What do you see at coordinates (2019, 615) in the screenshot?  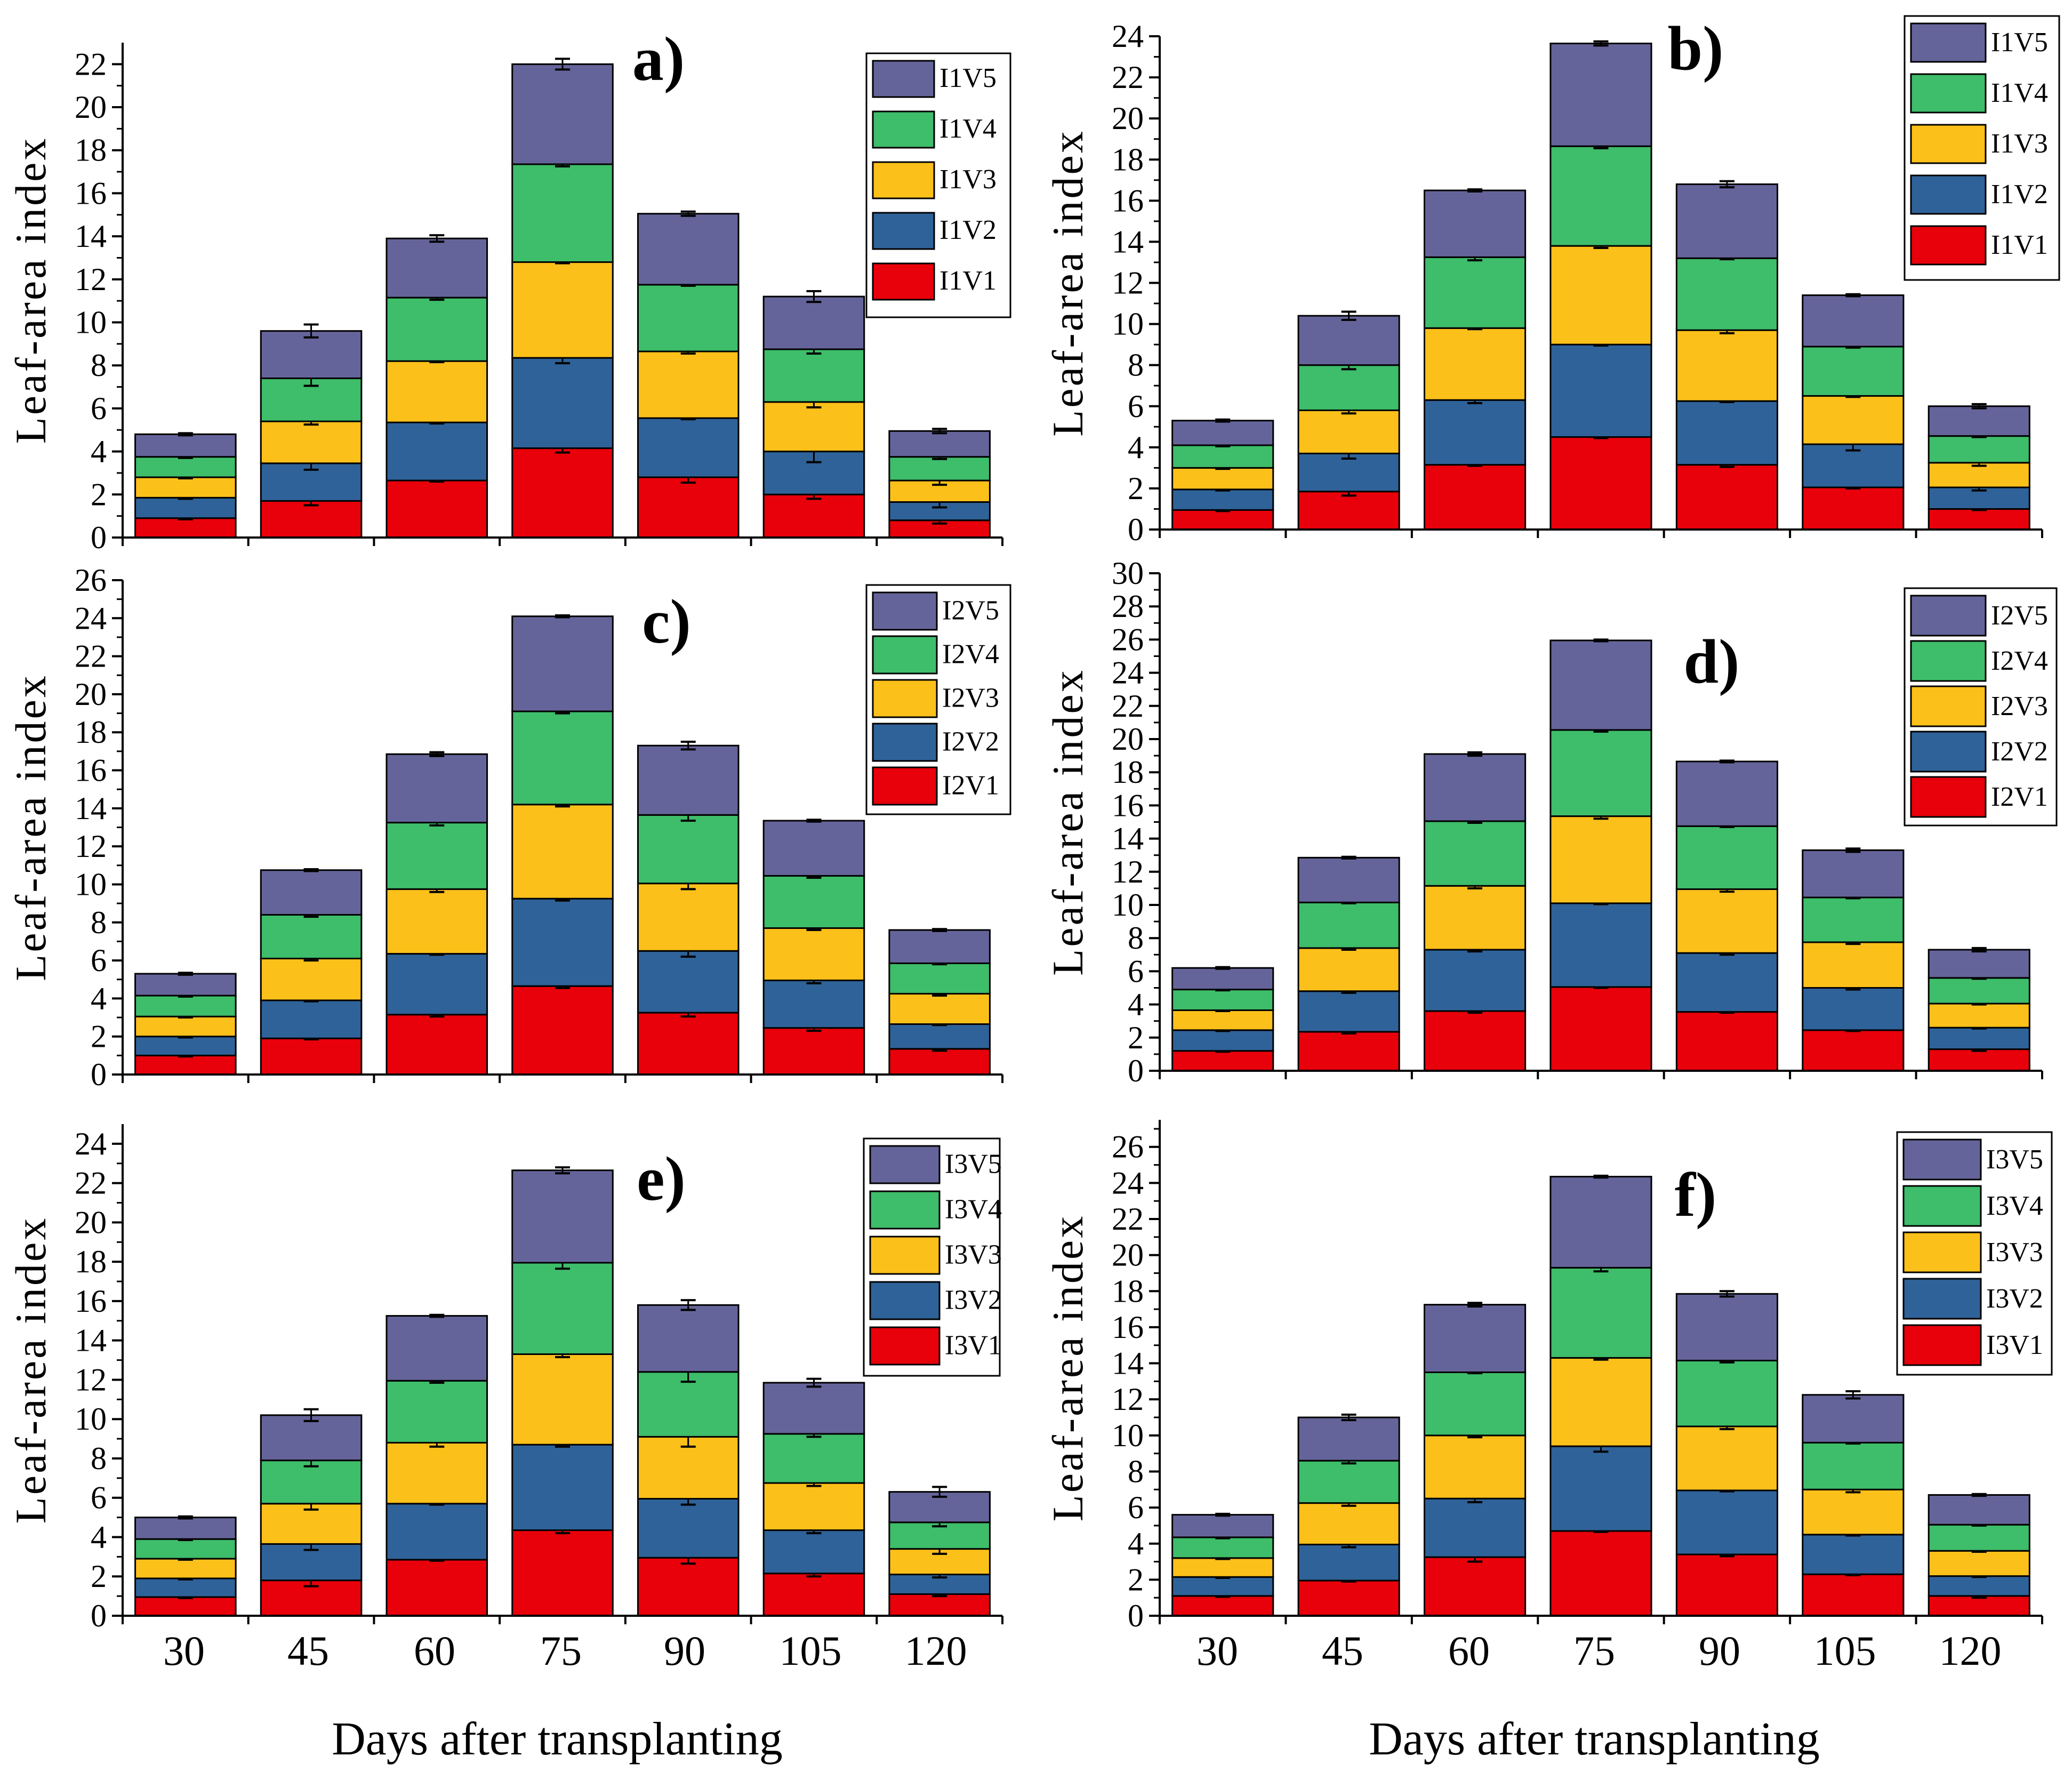 I see `legend-label-I2V5: I2V5` at bounding box center [2019, 615].